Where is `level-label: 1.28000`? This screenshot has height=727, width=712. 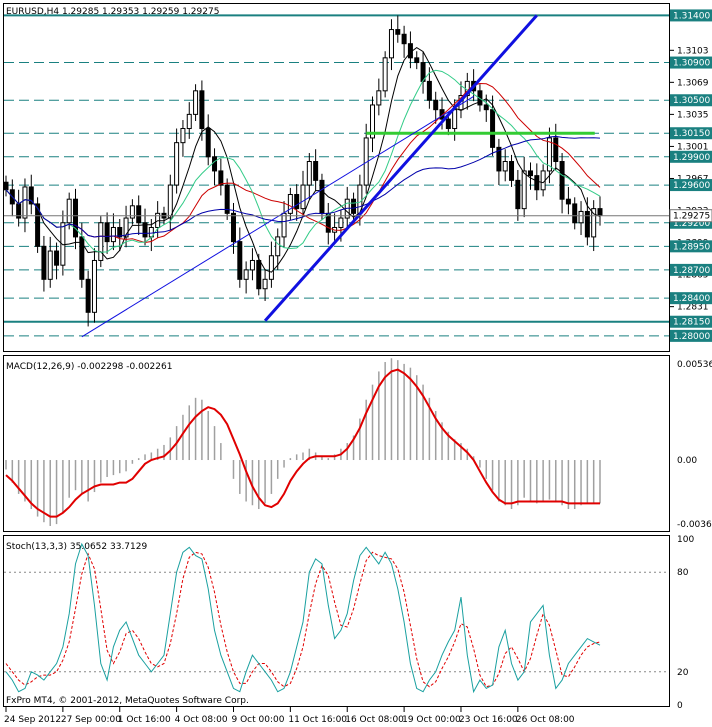 level-label: 1.28000 is located at coordinates (691, 337).